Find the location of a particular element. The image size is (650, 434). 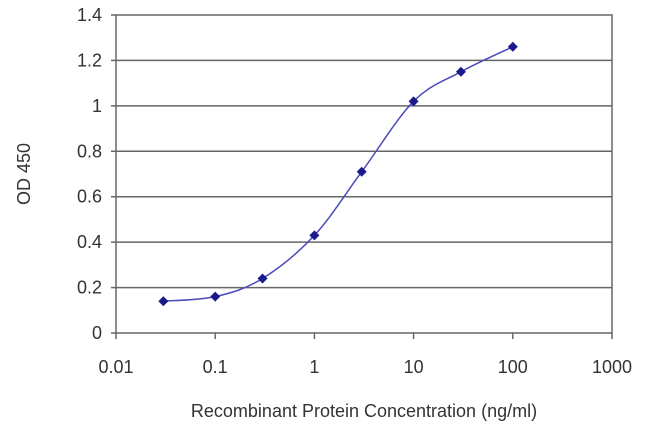

y-axis-title: OD 450 is located at coordinates (24, 174).